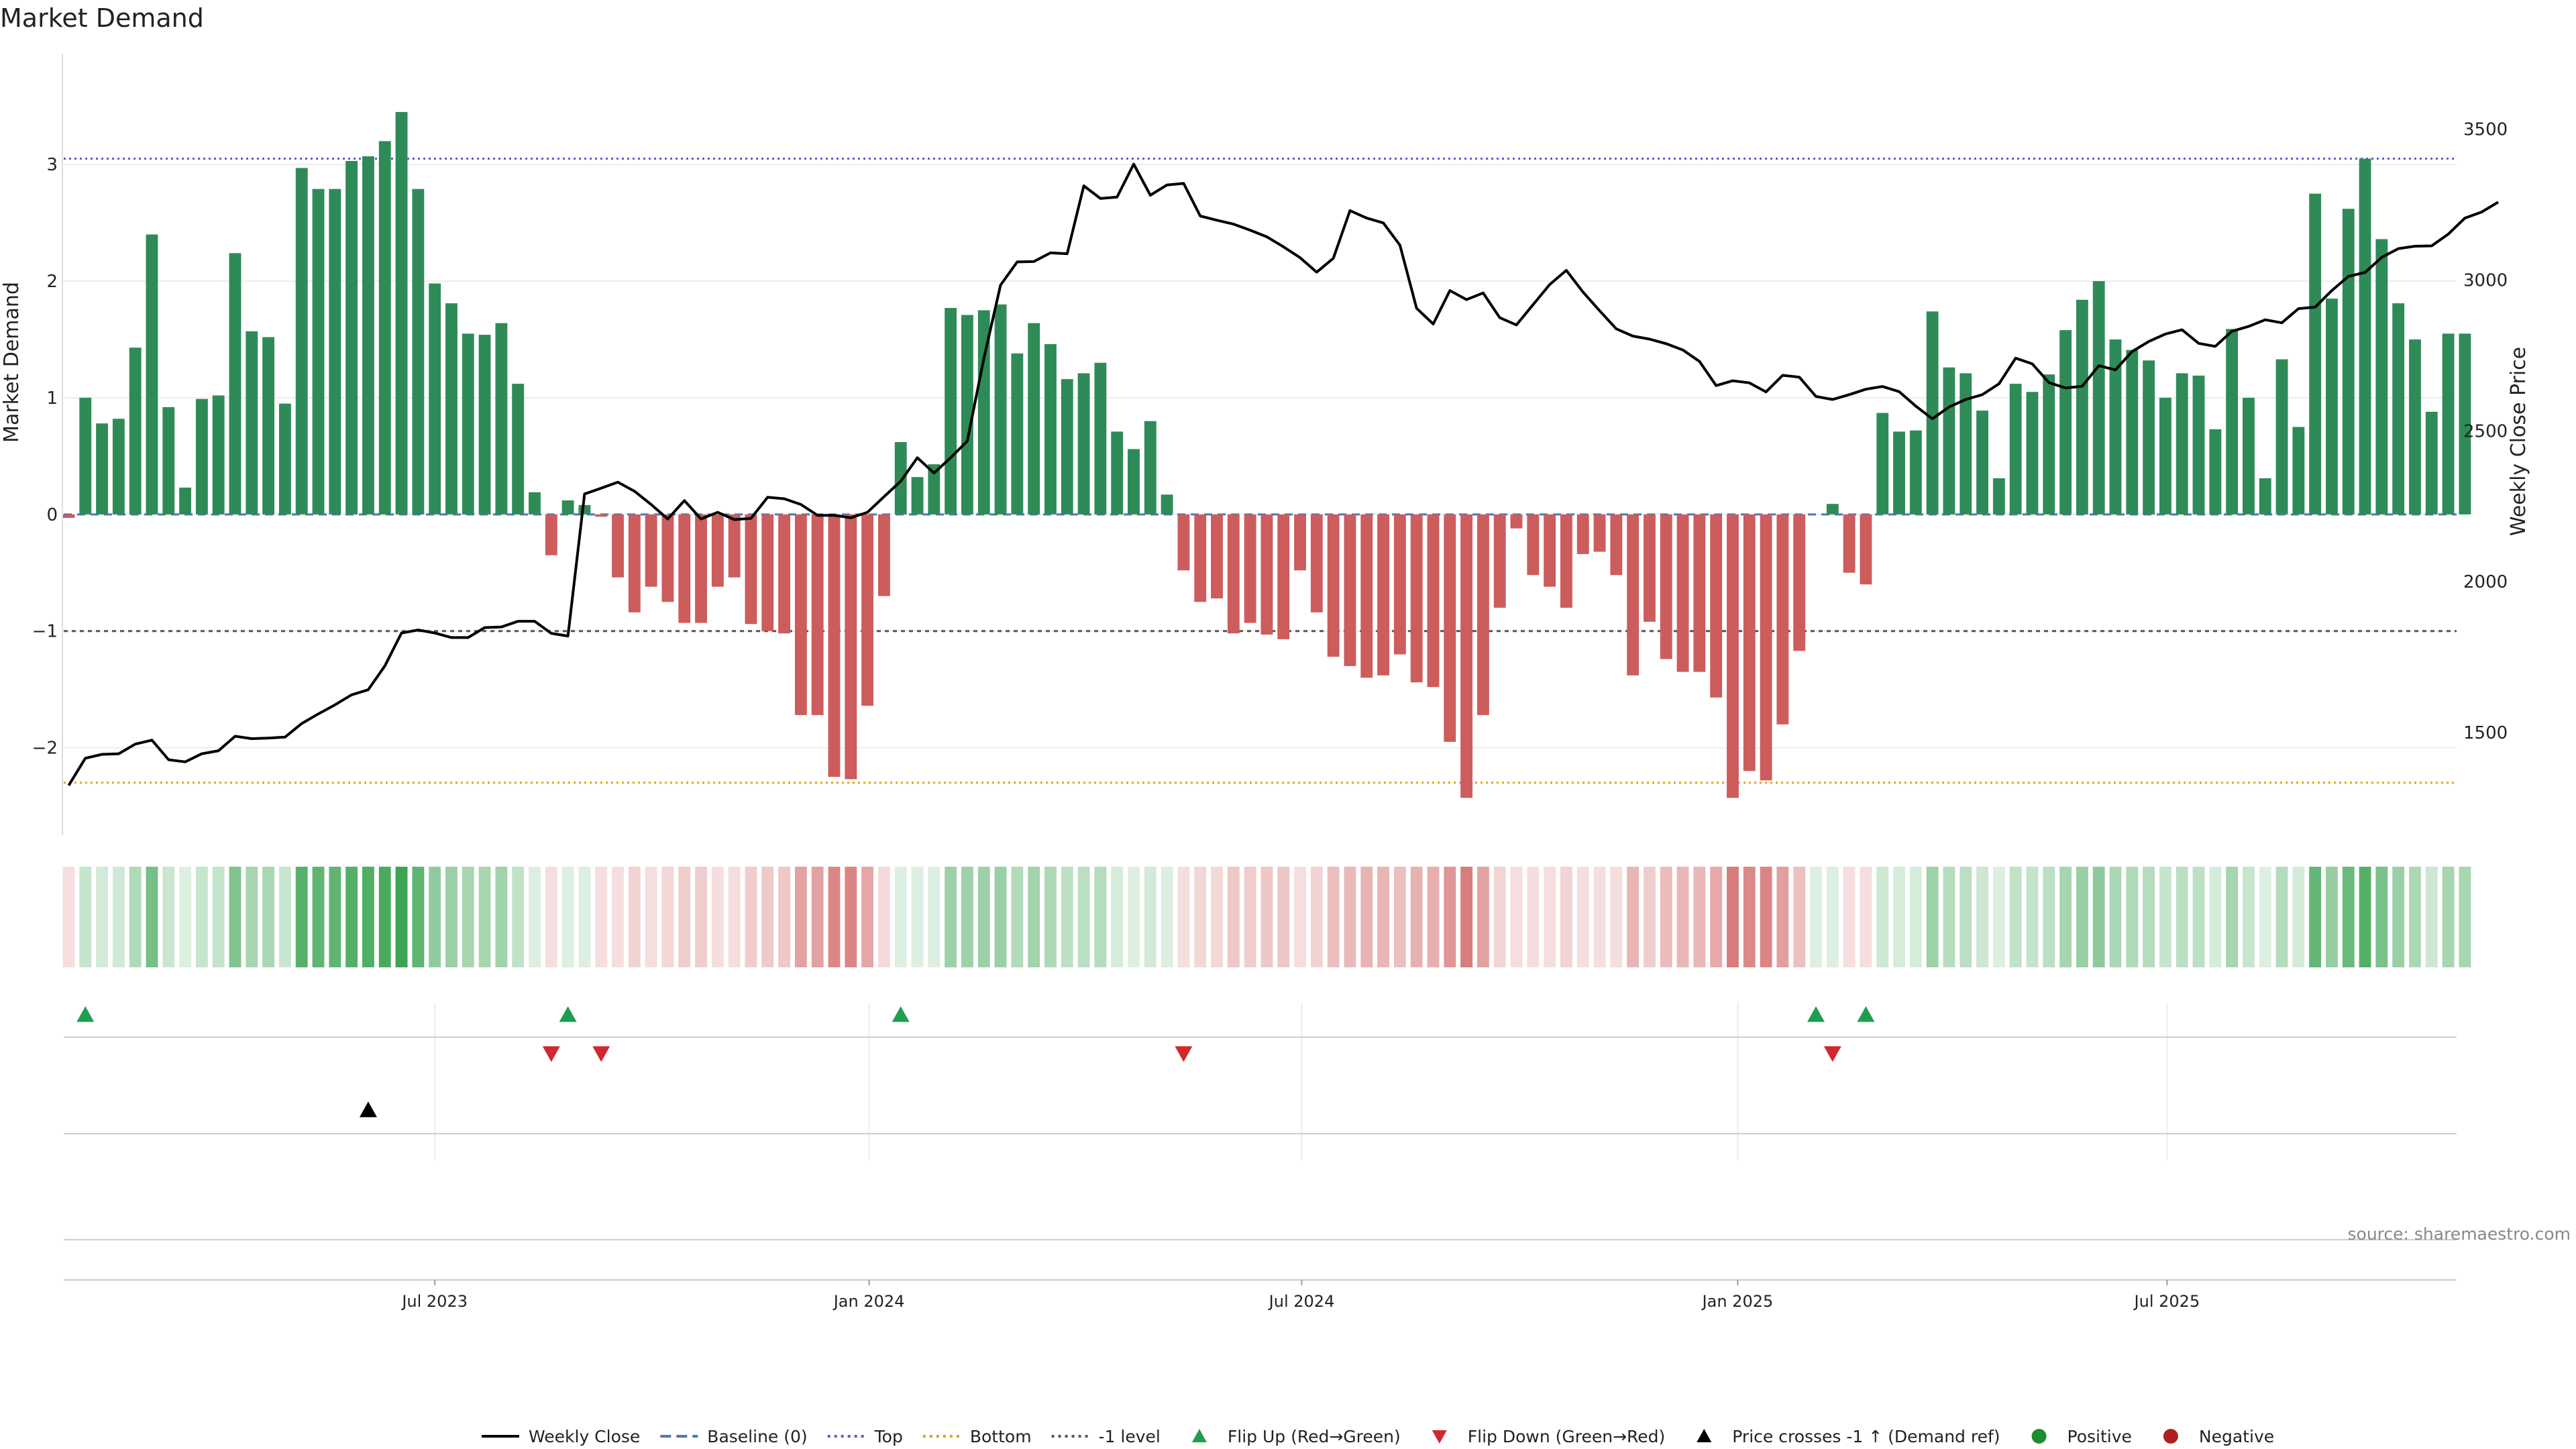  What do you see at coordinates (1130, 1436) in the screenshot?
I see `legend-label-4: -1 level` at bounding box center [1130, 1436].